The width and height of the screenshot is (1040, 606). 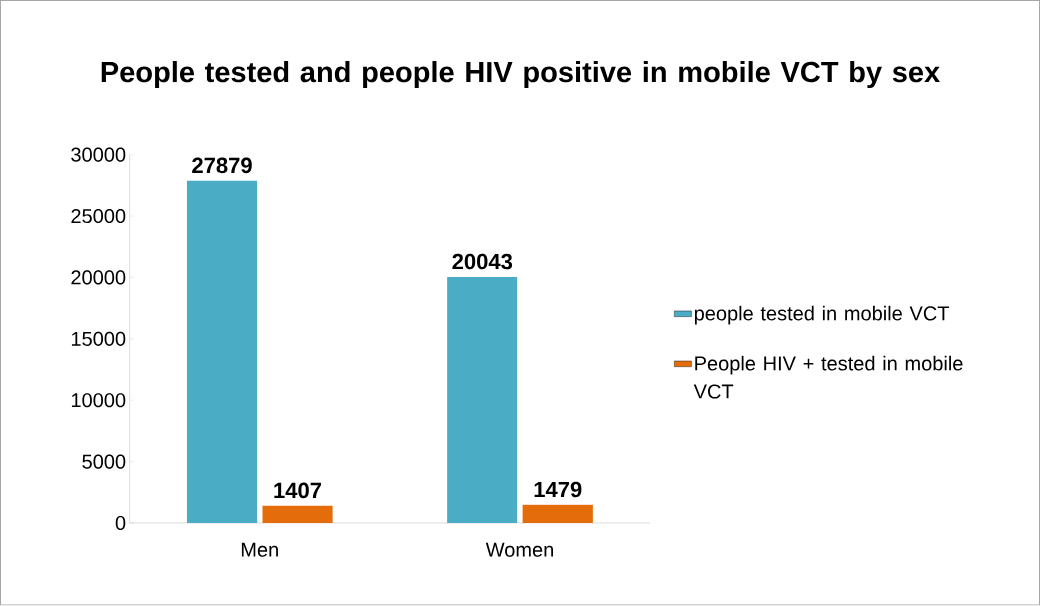 What do you see at coordinates (520, 75) in the screenshot?
I see `chart-title: People tested and people HIV positive in mobile VCT by sex` at bounding box center [520, 75].